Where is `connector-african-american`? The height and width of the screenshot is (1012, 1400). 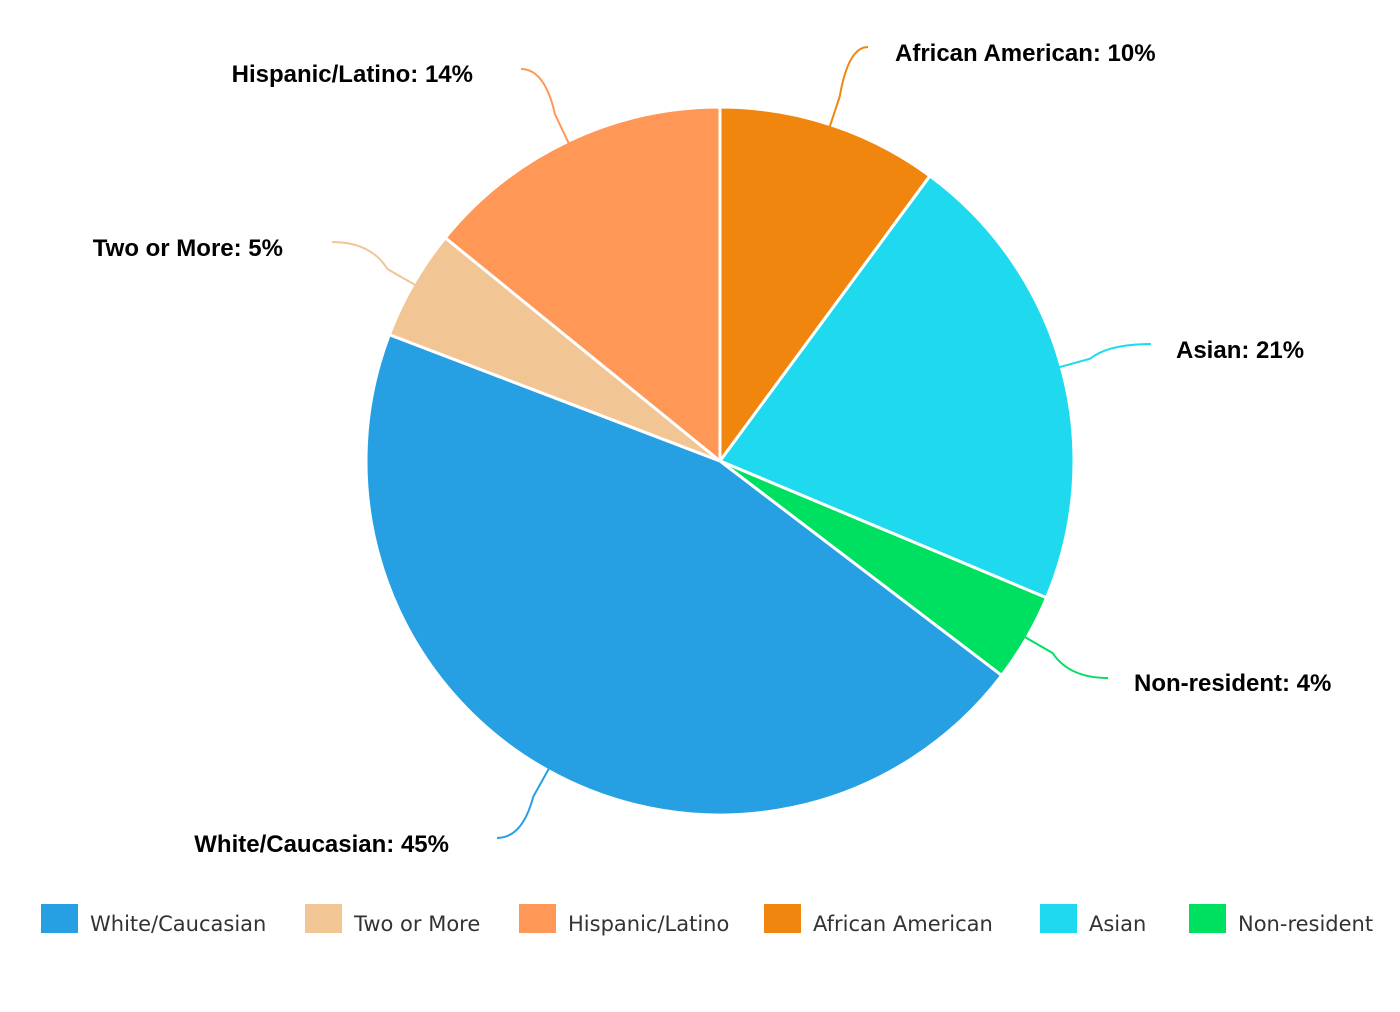 connector-african-american is located at coordinates (848, 86).